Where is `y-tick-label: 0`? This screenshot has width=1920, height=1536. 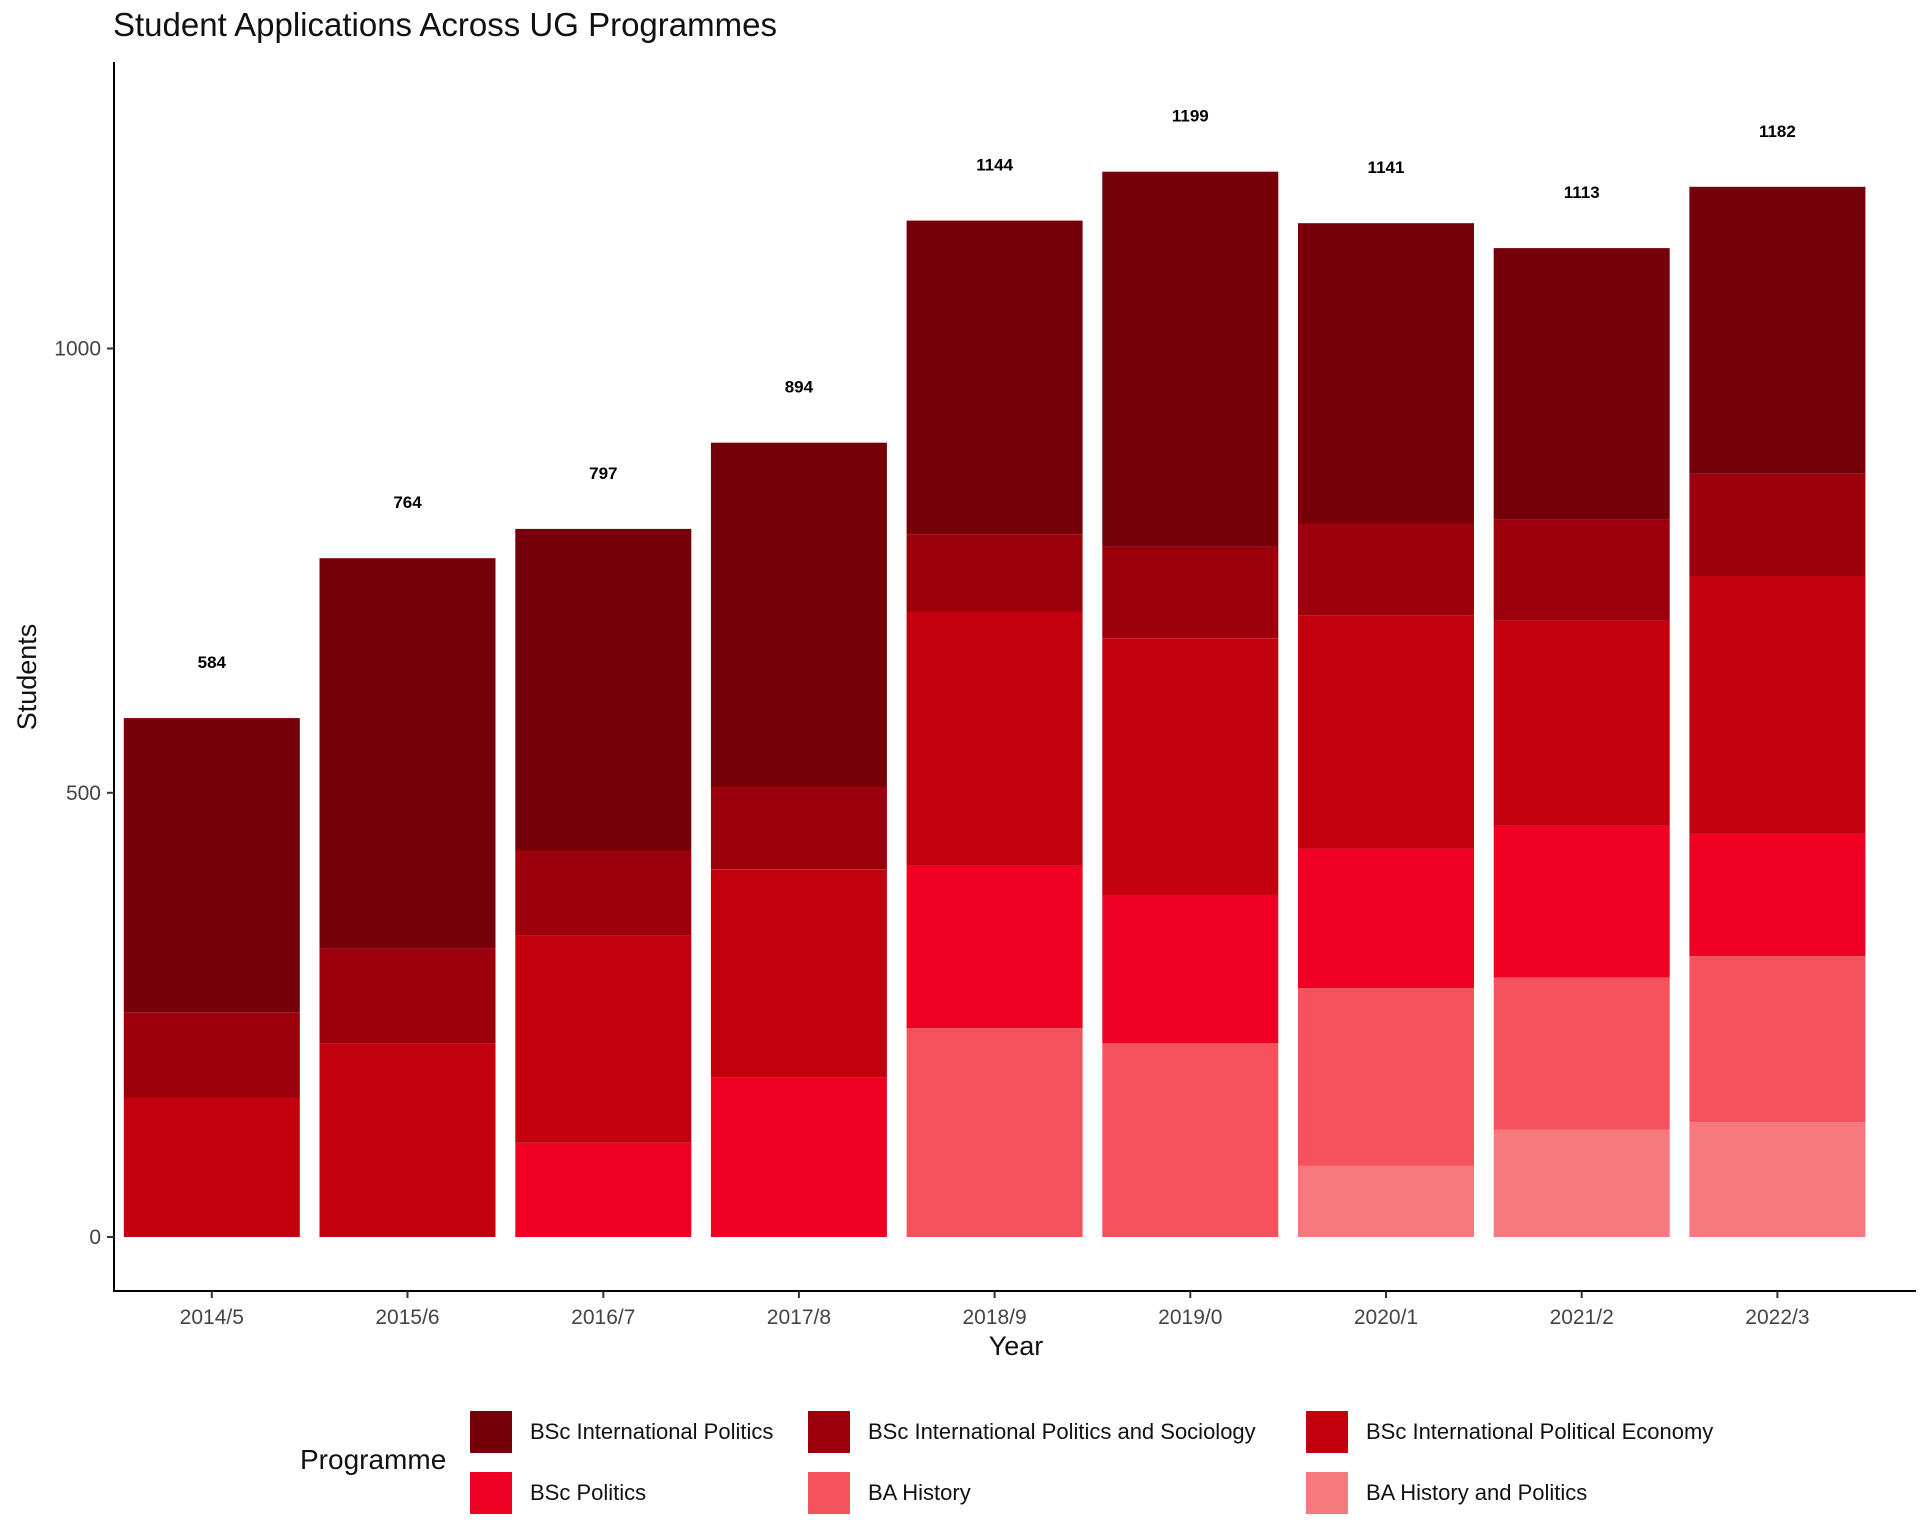
y-tick-label: 0 is located at coordinates (95, 1237).